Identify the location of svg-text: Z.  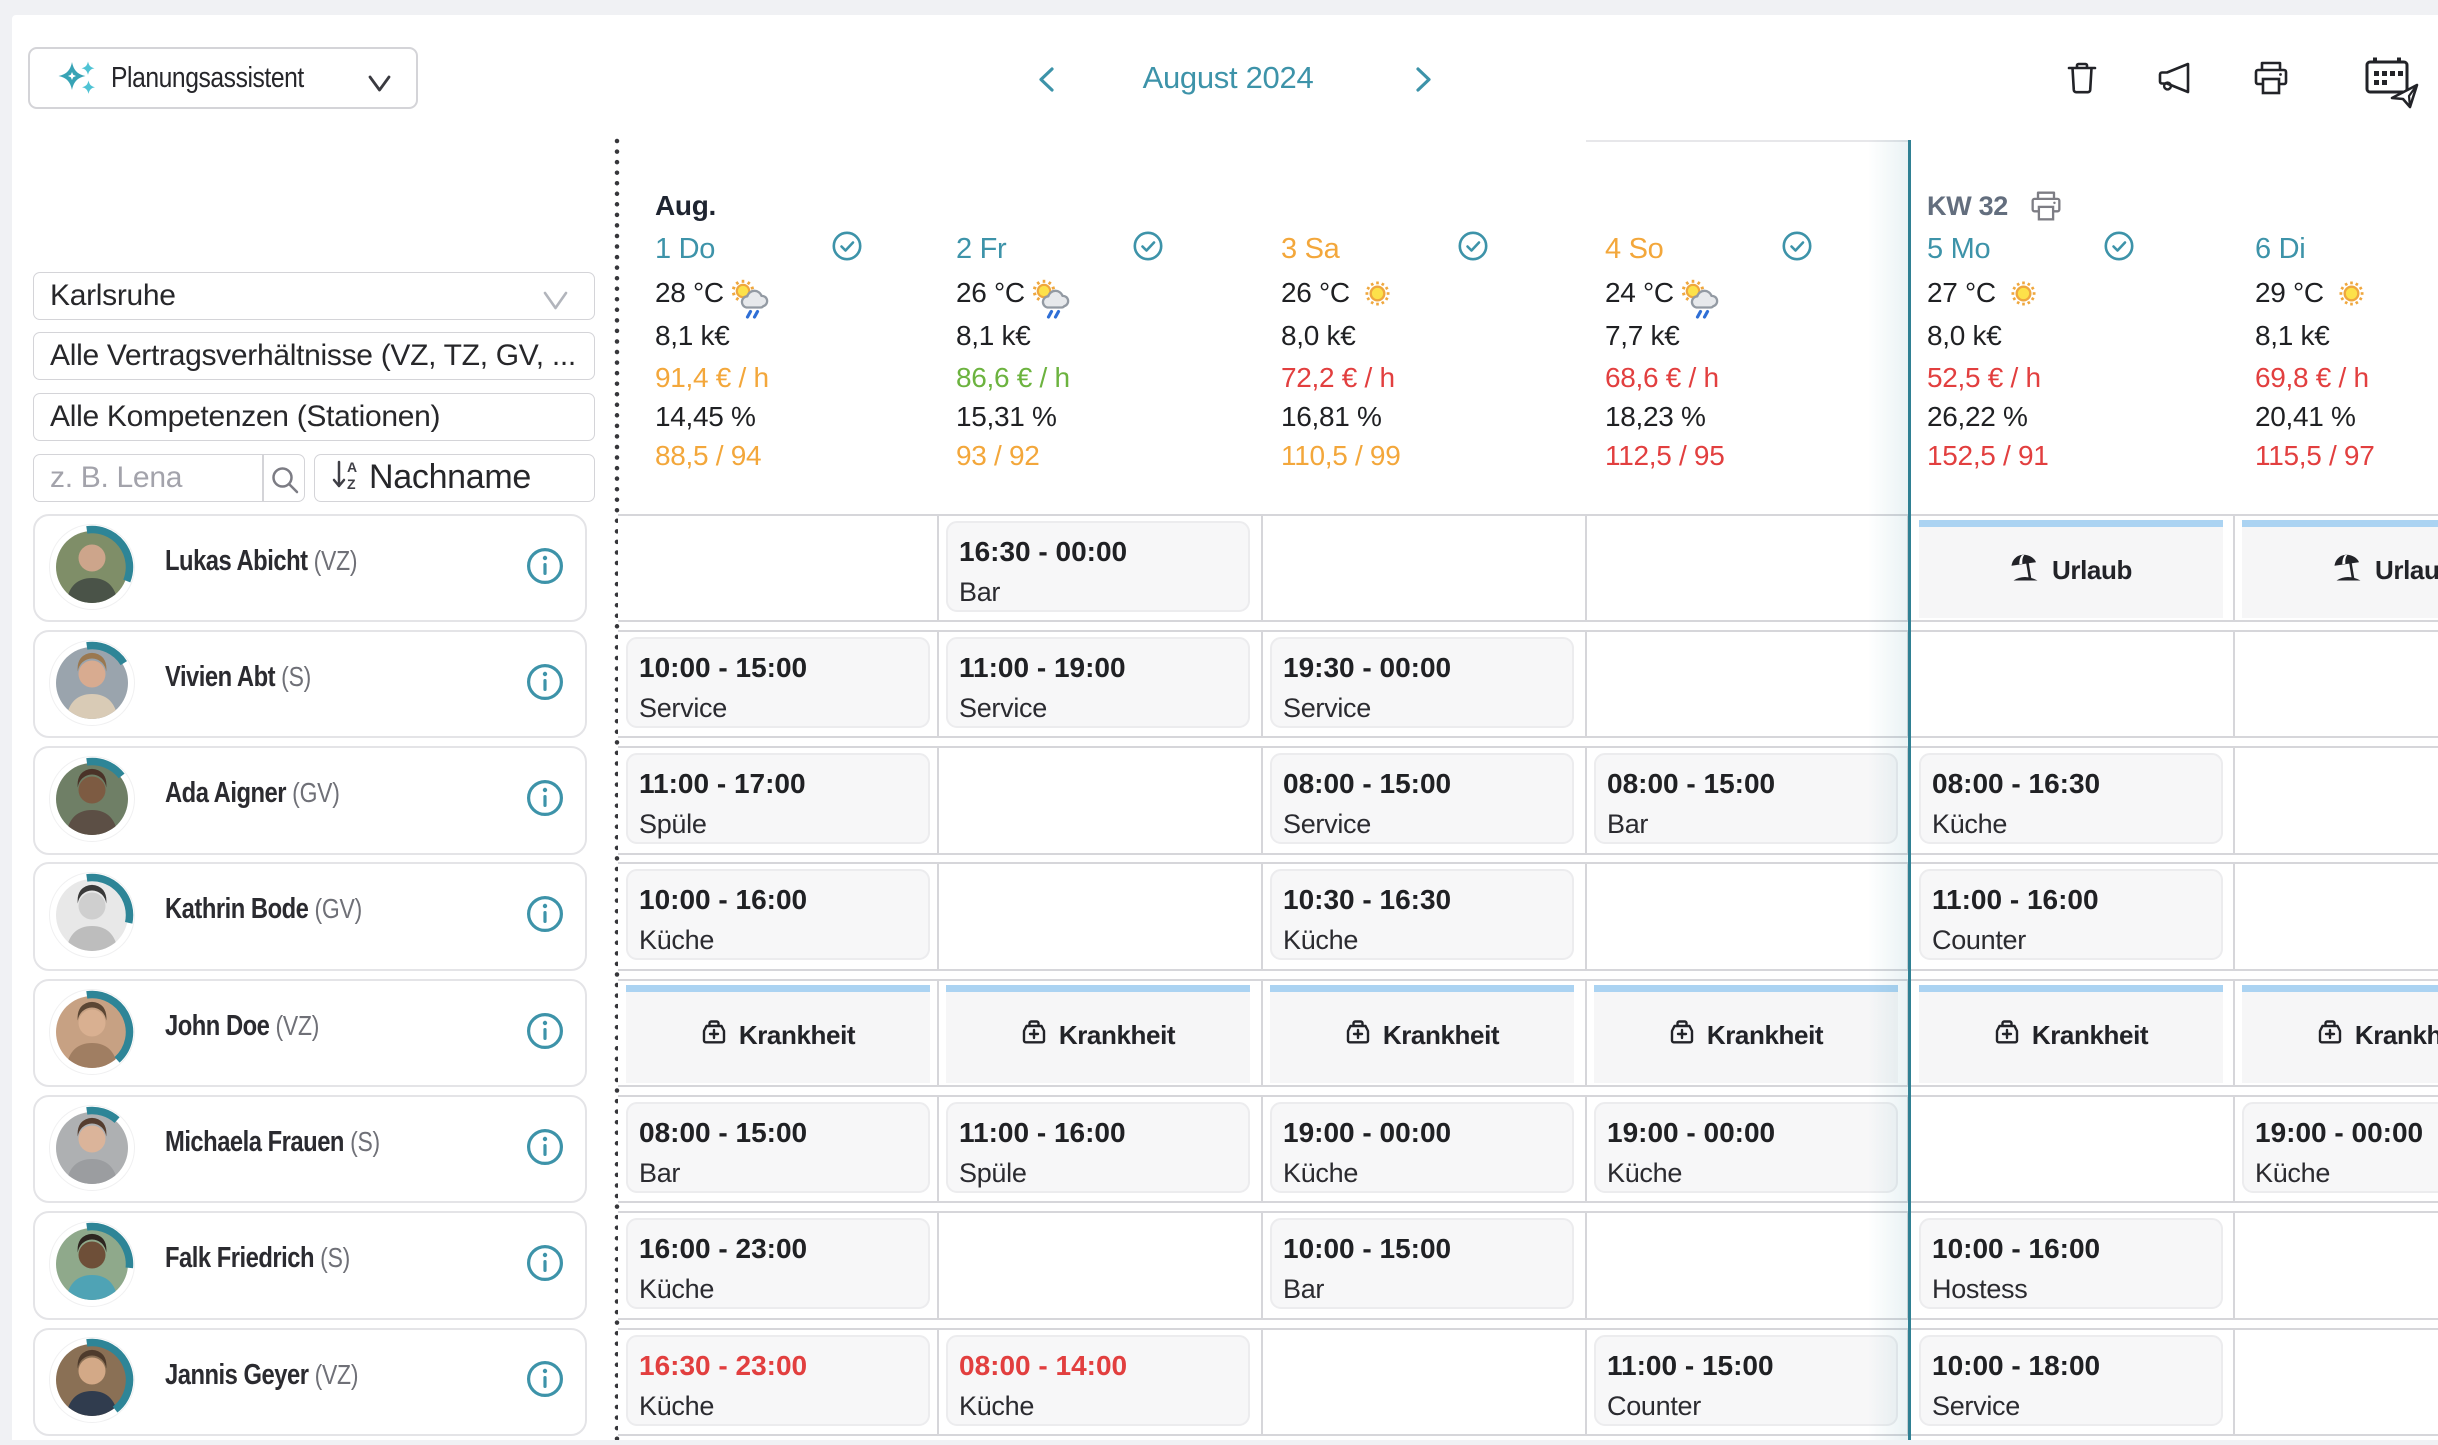
(351, 484).